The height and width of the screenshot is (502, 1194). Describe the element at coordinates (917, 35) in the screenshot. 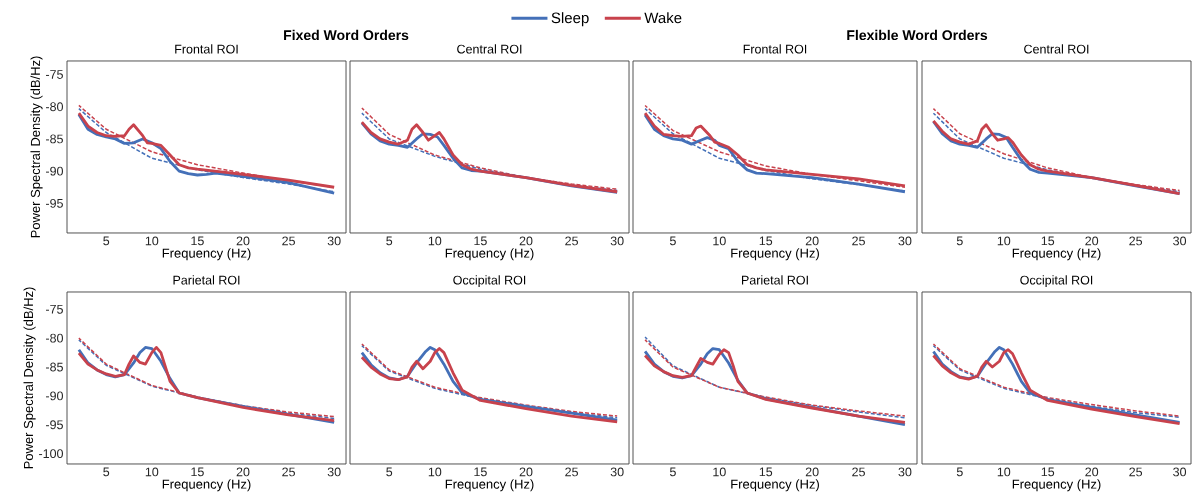

I see `text: Flexible Word Orders` at that location.